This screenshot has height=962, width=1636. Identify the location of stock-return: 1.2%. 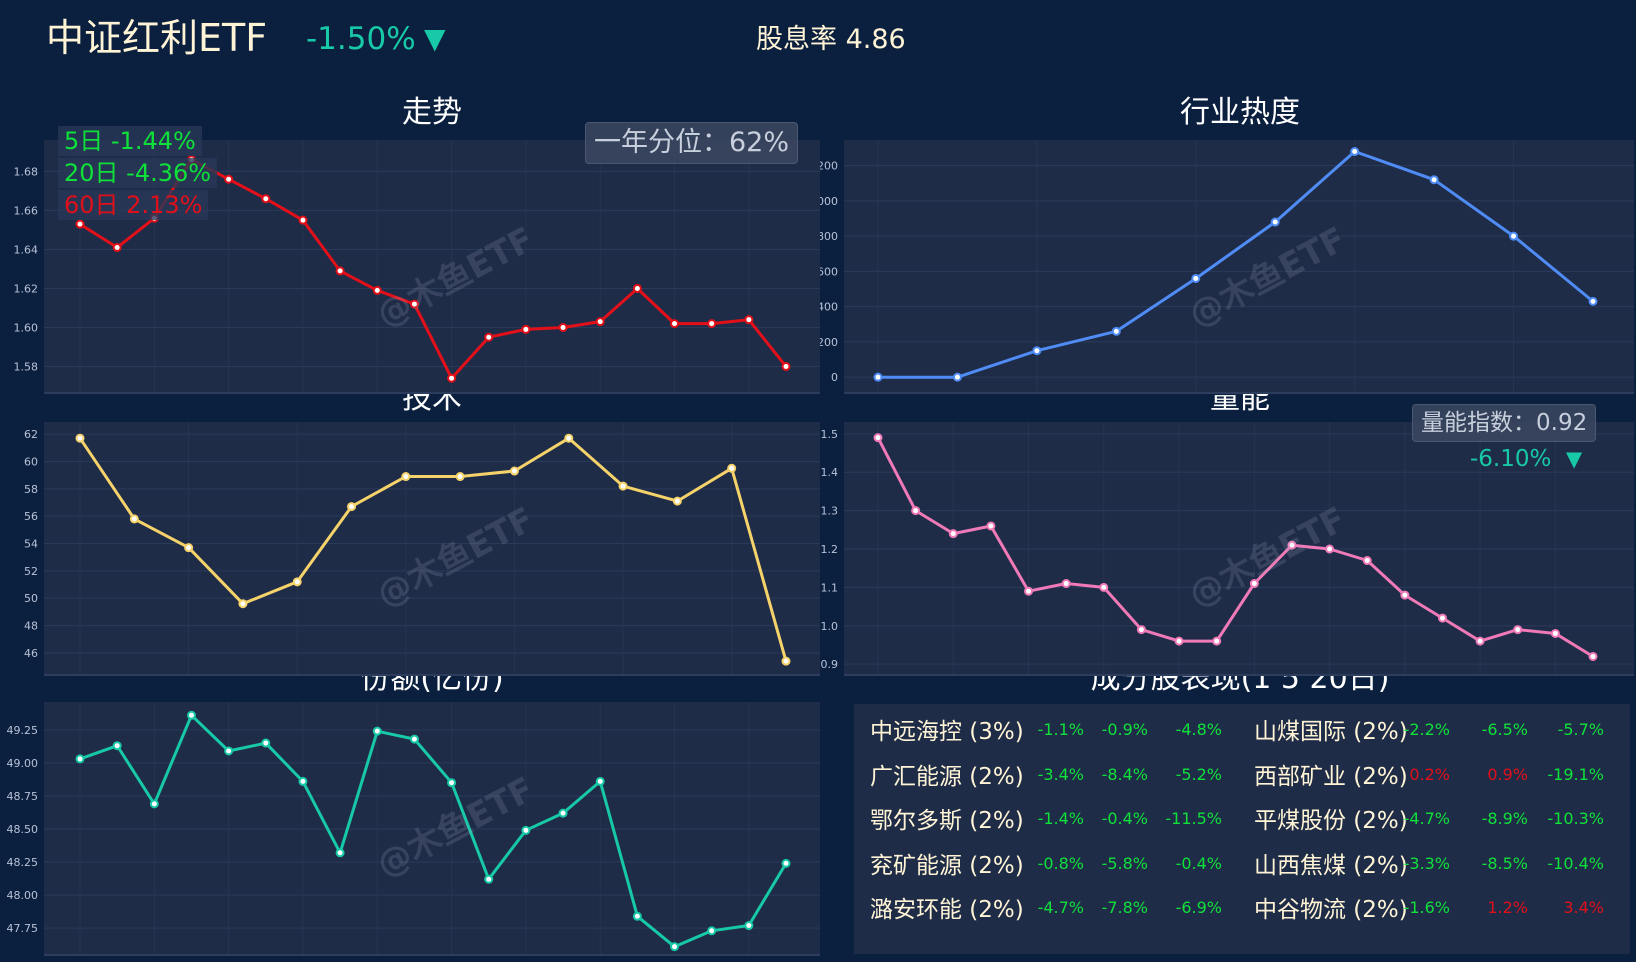
(1507, 907).